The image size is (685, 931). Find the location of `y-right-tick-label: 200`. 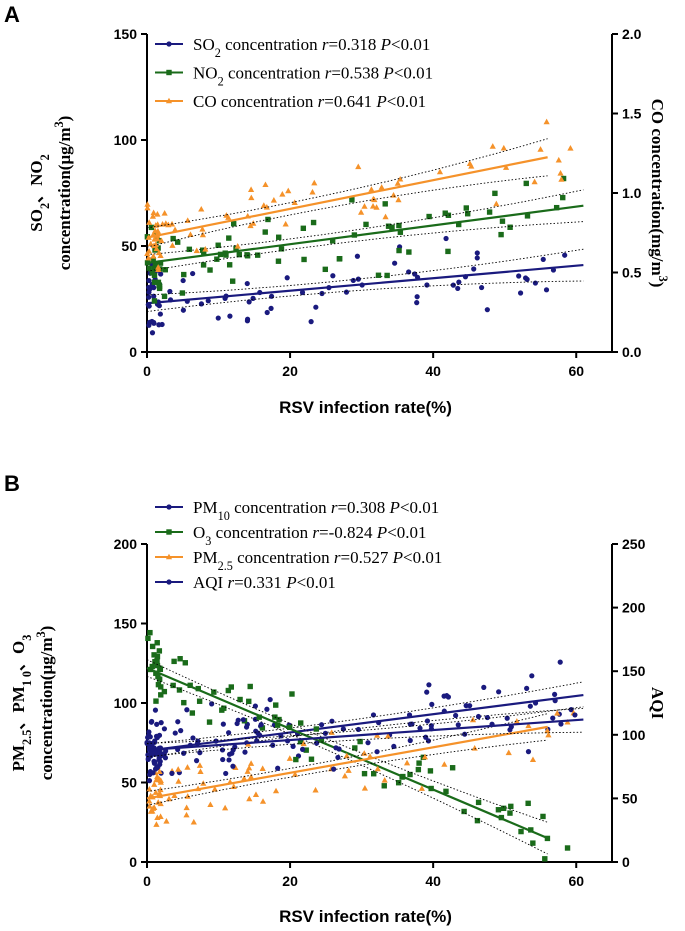

y-right-tick-label: 200 is located at coordinates (634, 608).